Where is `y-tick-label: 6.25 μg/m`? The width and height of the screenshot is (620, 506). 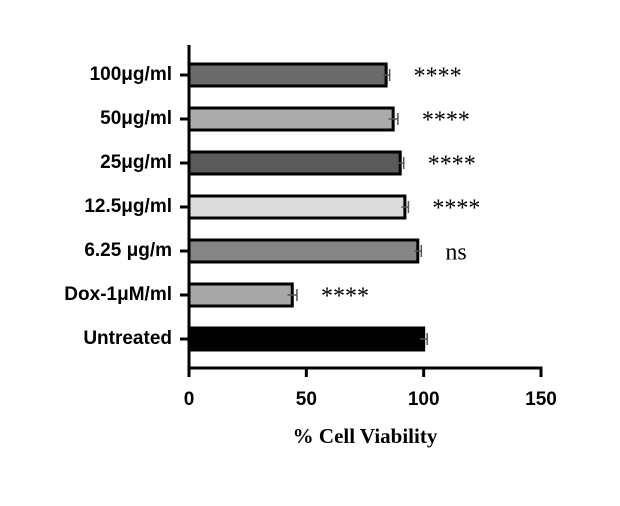 y-tick-label: 6.25 μg/m is located at coordinates (128, 250).